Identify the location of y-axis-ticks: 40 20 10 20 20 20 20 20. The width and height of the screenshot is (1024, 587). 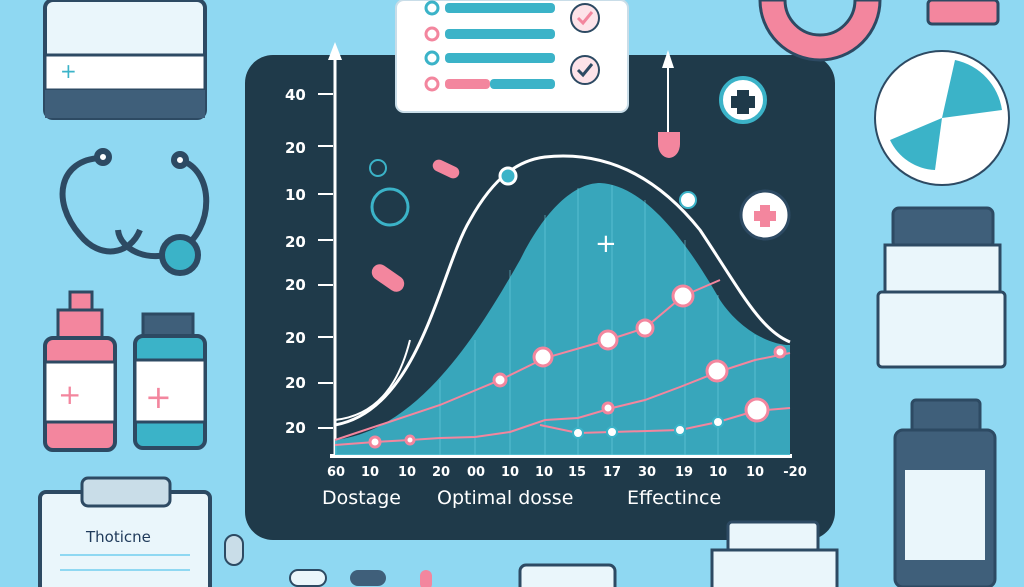
(309, 261).